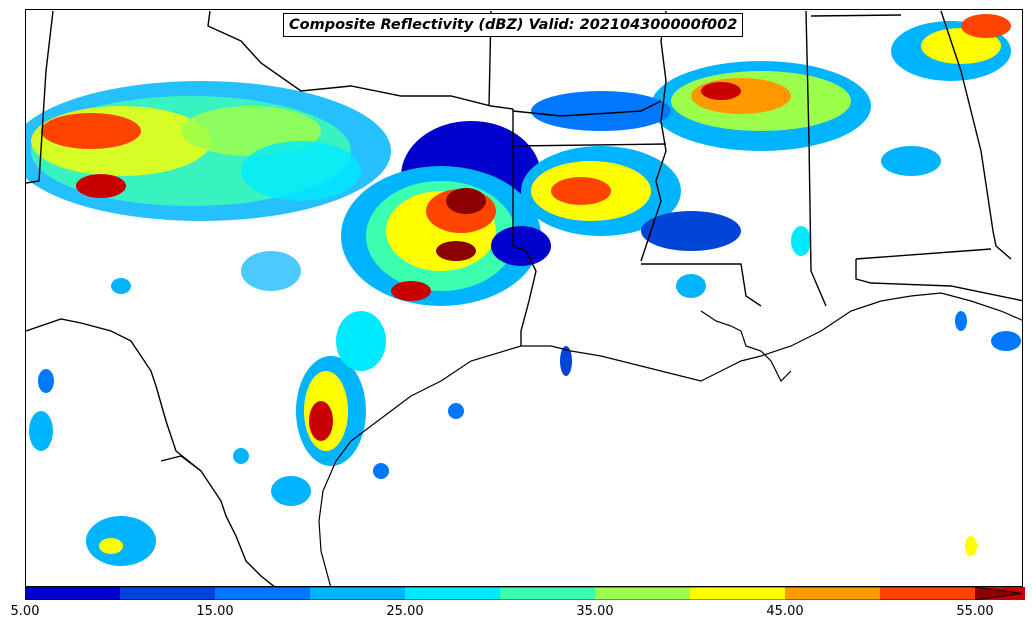  What do you see at coordinates (595, 611) in the screenshot?
I see `colorbar-tick-label: 35.00` at bounding box center [595, 611].